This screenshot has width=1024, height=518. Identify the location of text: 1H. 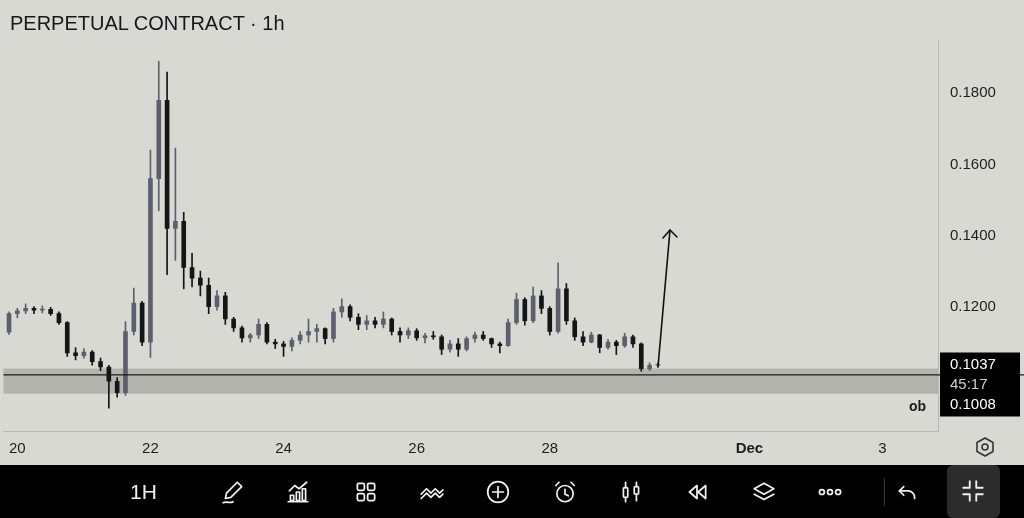
(143, 492).